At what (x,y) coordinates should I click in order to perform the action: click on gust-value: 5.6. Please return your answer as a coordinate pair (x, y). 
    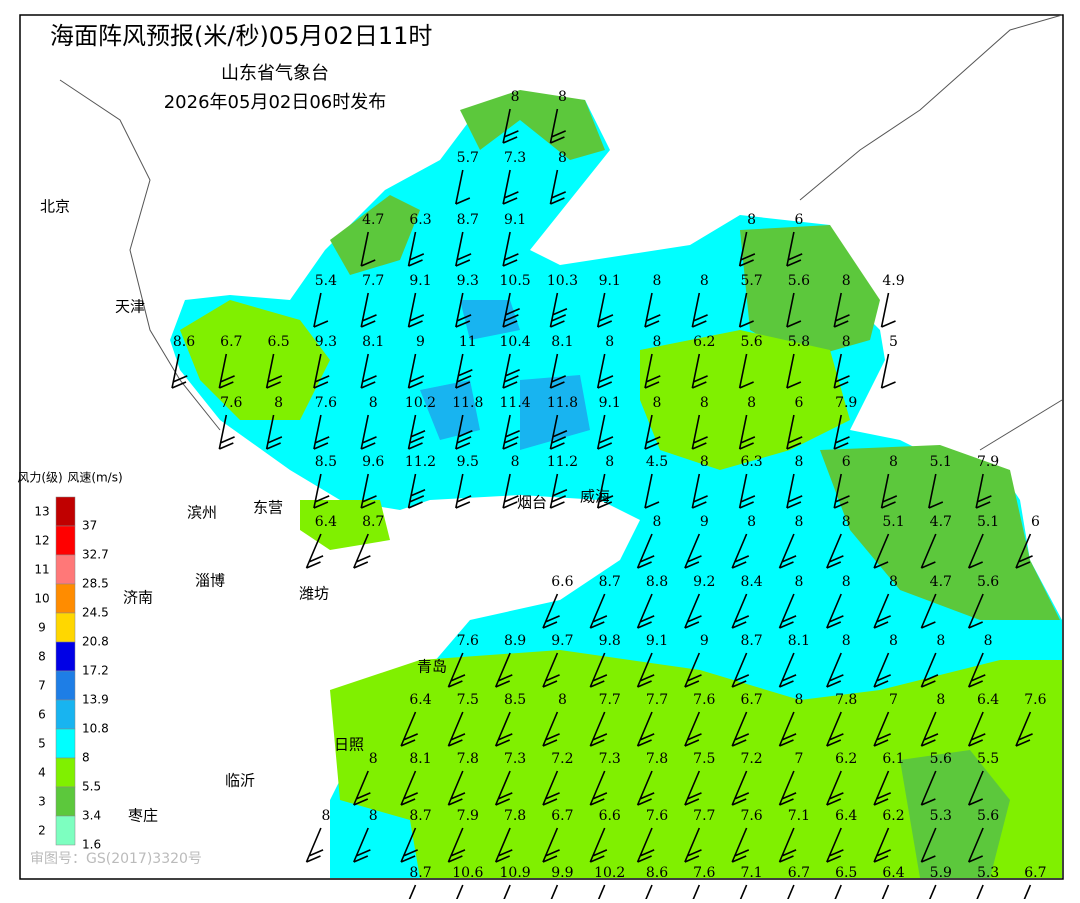
    Looking at the image, I should click on (751, 342).